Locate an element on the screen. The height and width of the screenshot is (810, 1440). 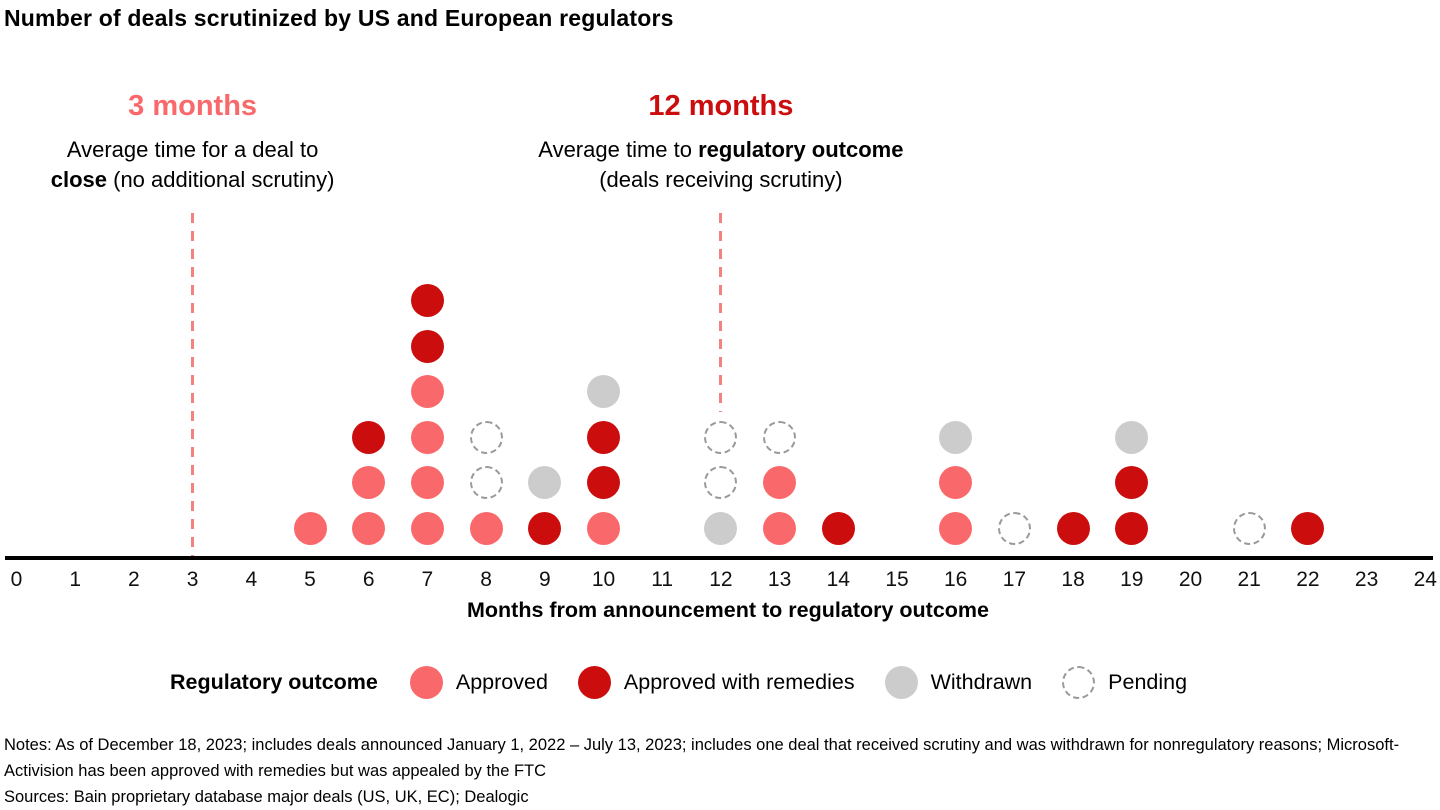
legend-label-withdrawn: Withdrawn is located at coordinates (981, 682).